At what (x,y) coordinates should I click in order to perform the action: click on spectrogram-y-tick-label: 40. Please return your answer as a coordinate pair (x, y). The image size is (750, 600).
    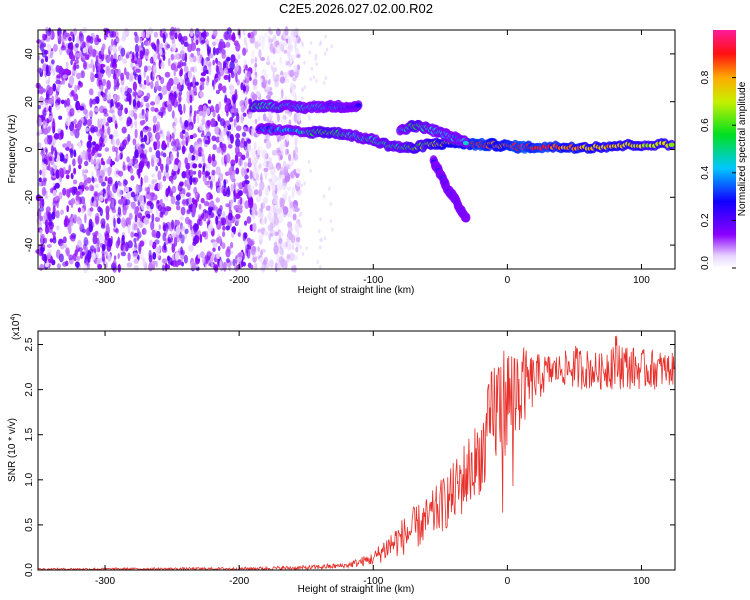
    Looking at the image, I should click on (29, 54).